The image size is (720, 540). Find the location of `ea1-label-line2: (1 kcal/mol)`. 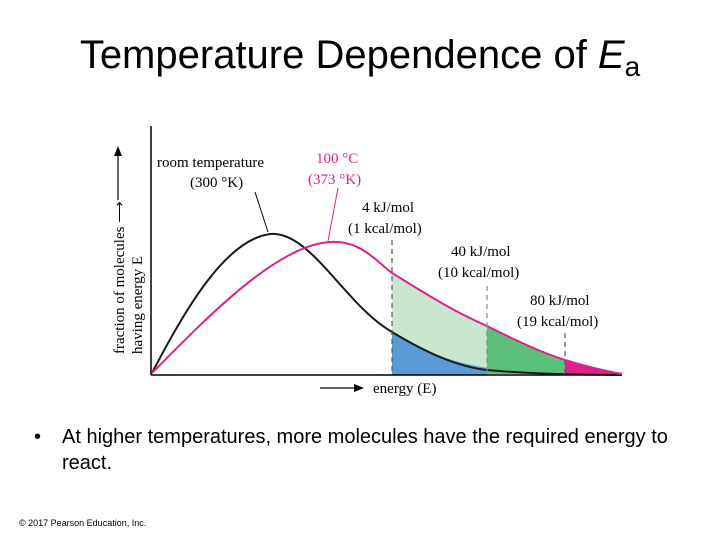

ea1-label-line2: (1 kcal/mol) is located at coordinates (385, 229).